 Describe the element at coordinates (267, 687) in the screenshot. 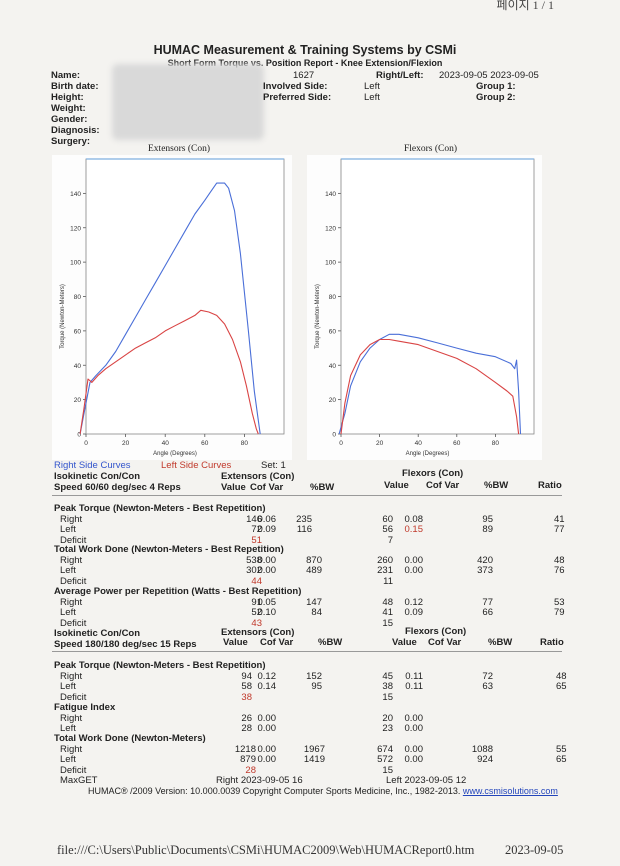

I see `cell-ec: 0.14` at that location.